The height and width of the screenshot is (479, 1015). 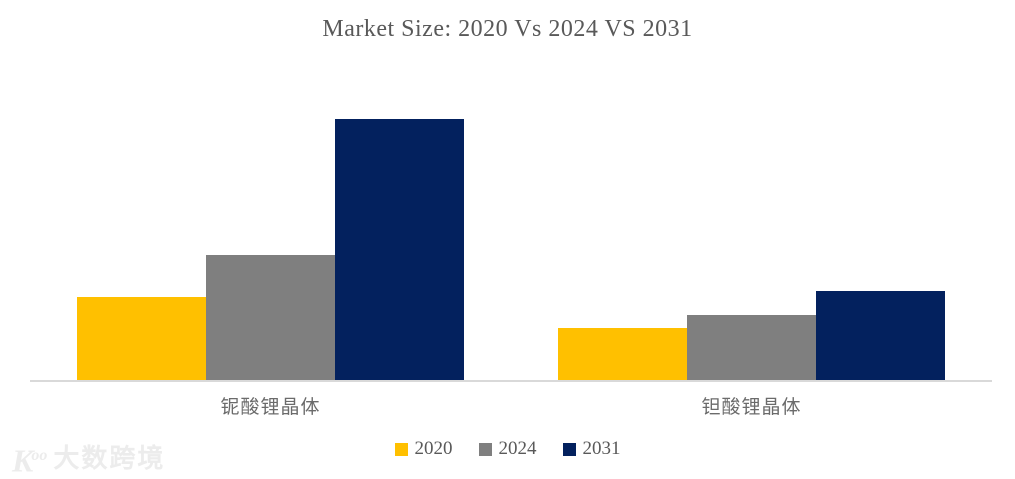 I want to click on legend-label: 2031, so click(x=601, y=448).